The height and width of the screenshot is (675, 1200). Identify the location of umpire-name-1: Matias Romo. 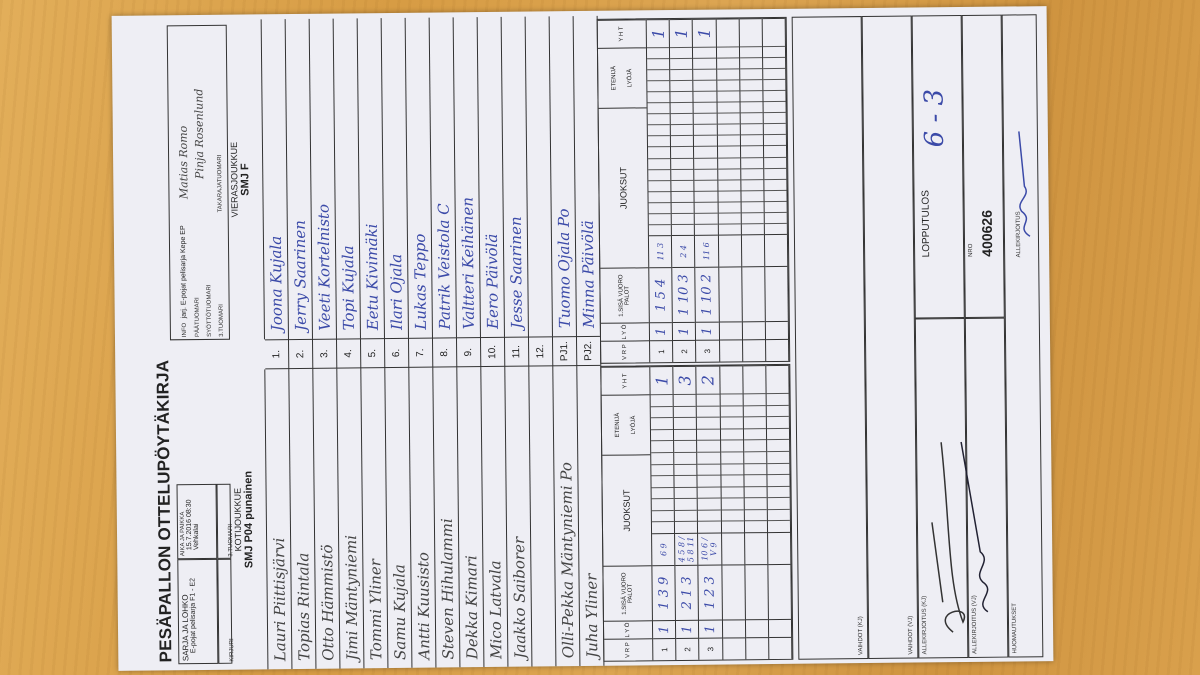
(183, 162).